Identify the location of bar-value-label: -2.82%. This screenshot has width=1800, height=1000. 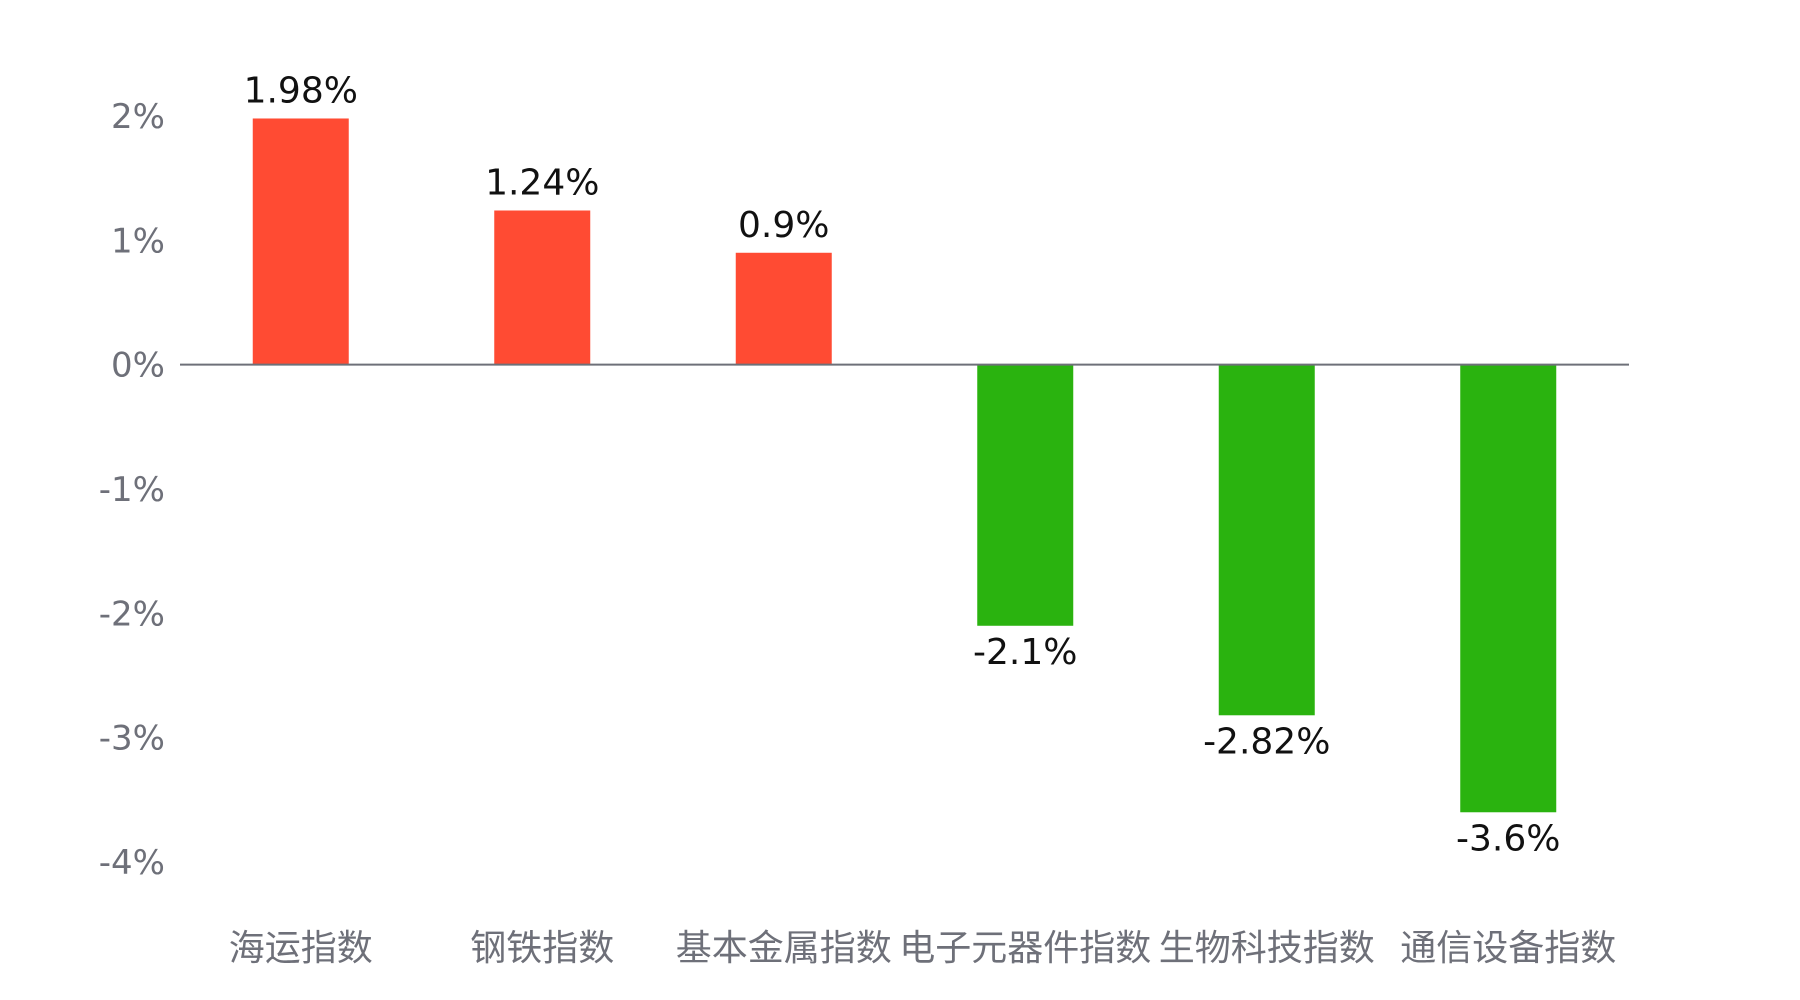
(1266, 741).